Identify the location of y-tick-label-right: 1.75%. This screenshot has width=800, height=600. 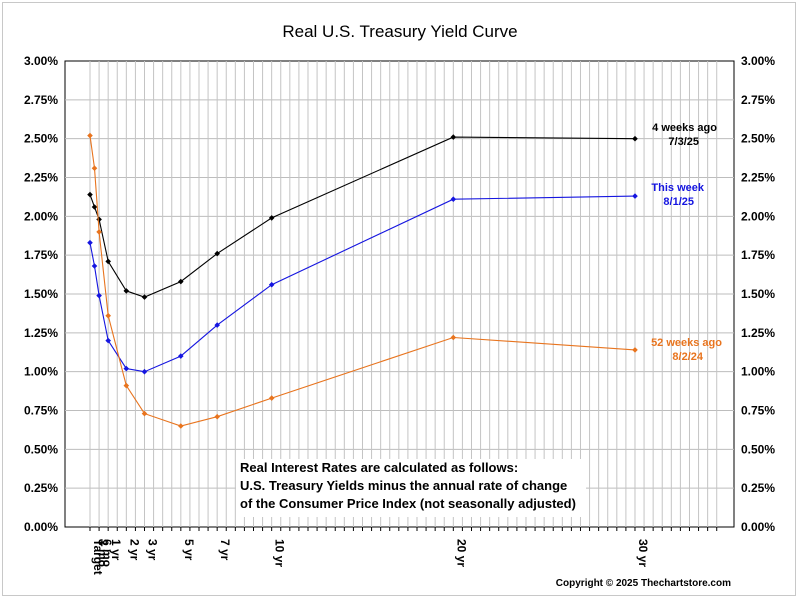
(758, 255).